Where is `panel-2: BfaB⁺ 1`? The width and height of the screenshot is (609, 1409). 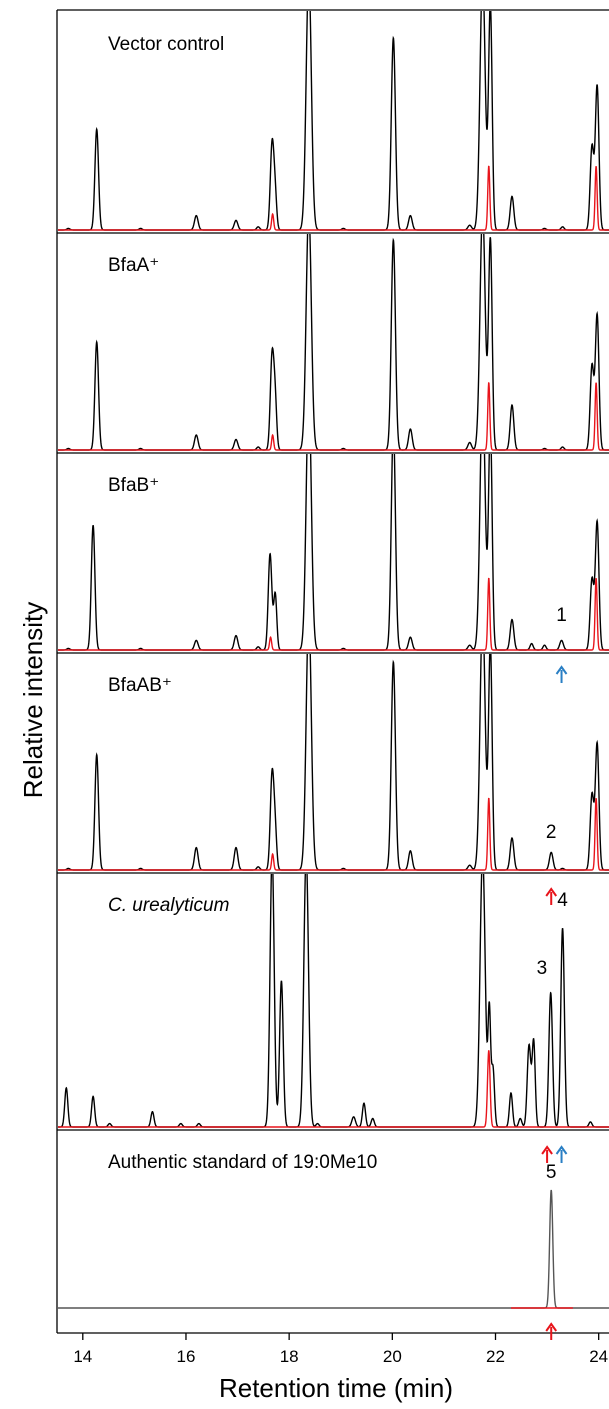
panel-2: BfaB⁺ 1 is located at coordinates (333, 568).